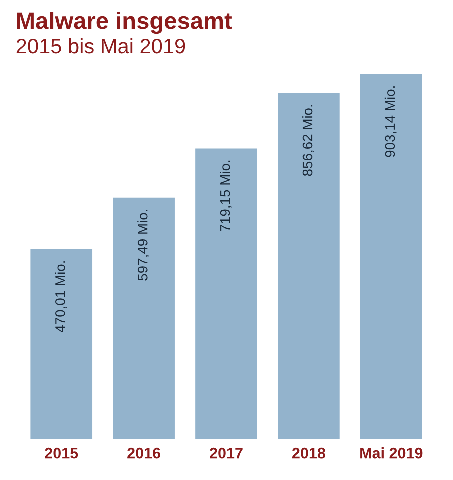 This screenshot has height=480, width=453. I want to click on data-label: 856,62 Mio., so click(308, 140).